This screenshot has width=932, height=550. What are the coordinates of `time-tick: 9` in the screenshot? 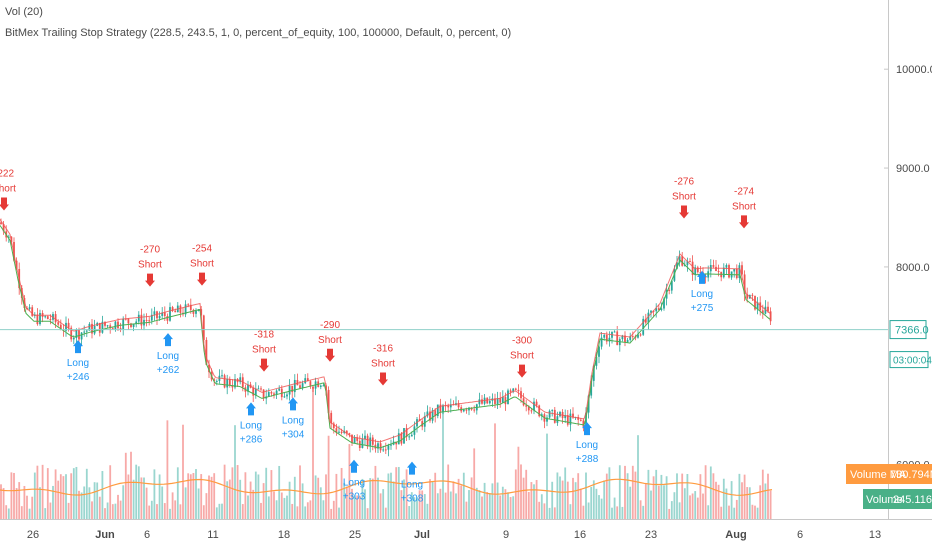 It's located at (506, 535).